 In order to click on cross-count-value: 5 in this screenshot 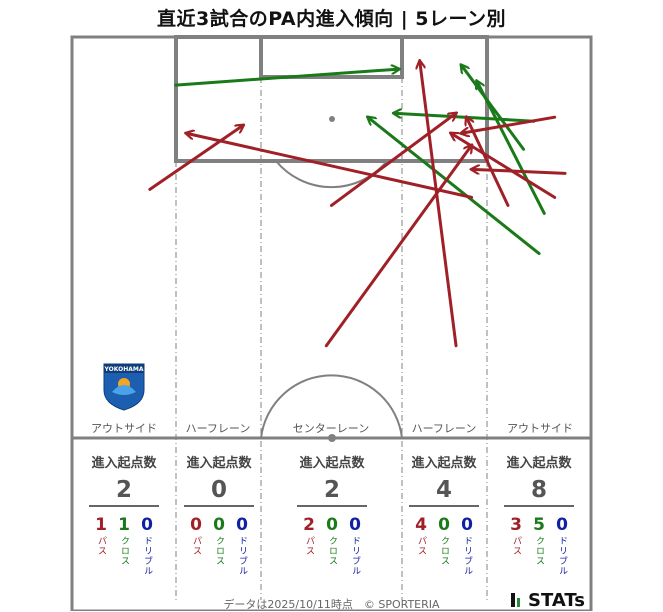, I will do `click(539, 525)`.